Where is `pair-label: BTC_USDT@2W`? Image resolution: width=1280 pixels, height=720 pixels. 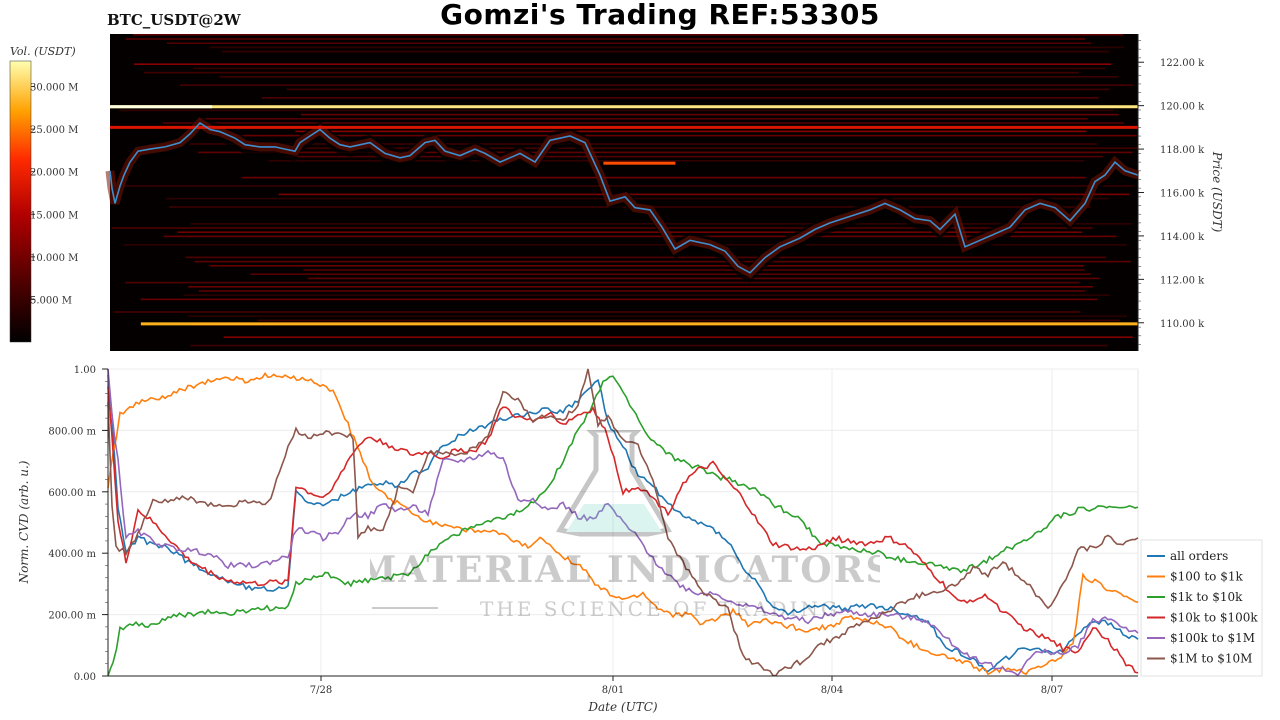
pair-label: BTC_USDT@2W is located at coordinates (174, 20).